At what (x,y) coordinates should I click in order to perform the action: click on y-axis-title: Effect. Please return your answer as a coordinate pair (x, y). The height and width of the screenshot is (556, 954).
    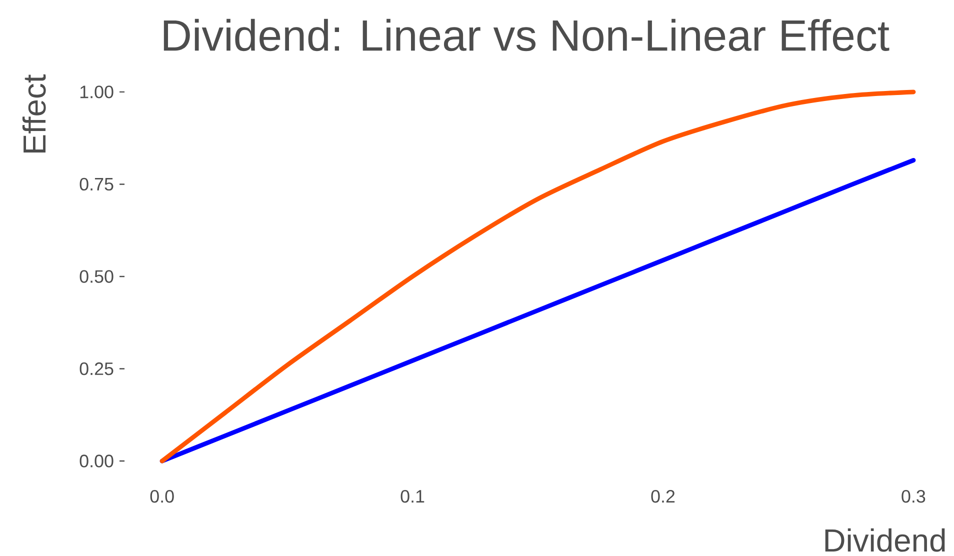
    Looking at the image, I should click on (34, 113).